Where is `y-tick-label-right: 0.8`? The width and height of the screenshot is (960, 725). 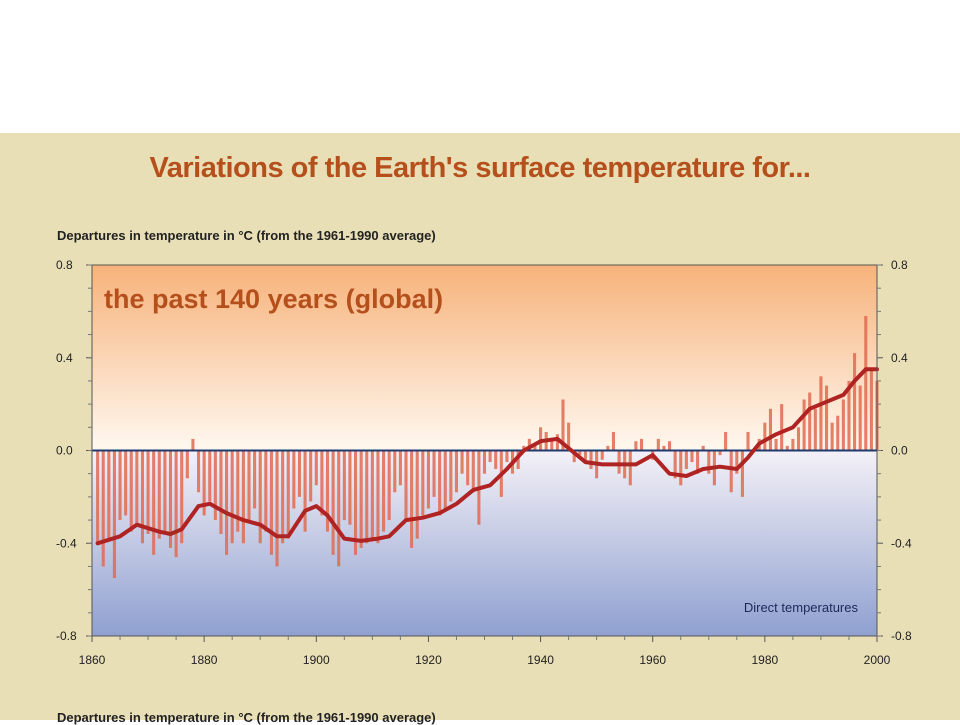 y-tick-label-right: 0.8 is located at coordinates (899, 265).